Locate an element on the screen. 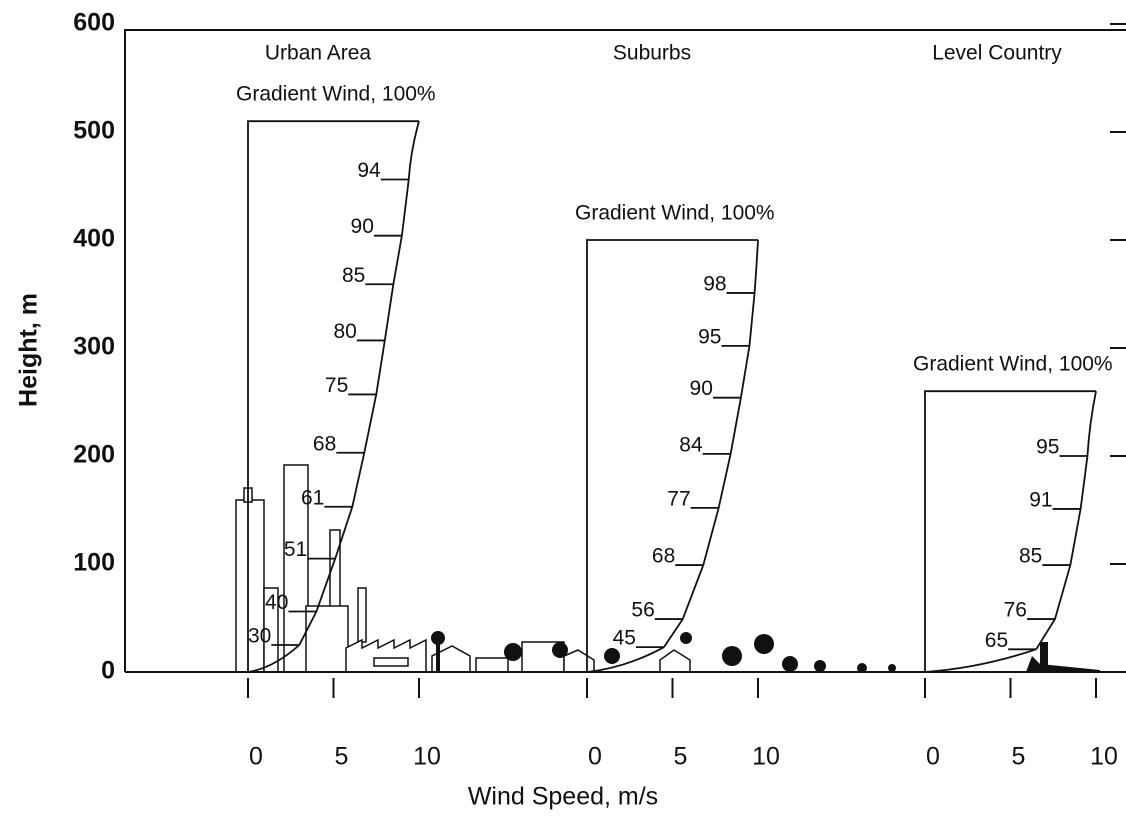 The height and width of the screenshot is (816, 1126). y-tick-label: 200 is located at coordinates (94, 455).